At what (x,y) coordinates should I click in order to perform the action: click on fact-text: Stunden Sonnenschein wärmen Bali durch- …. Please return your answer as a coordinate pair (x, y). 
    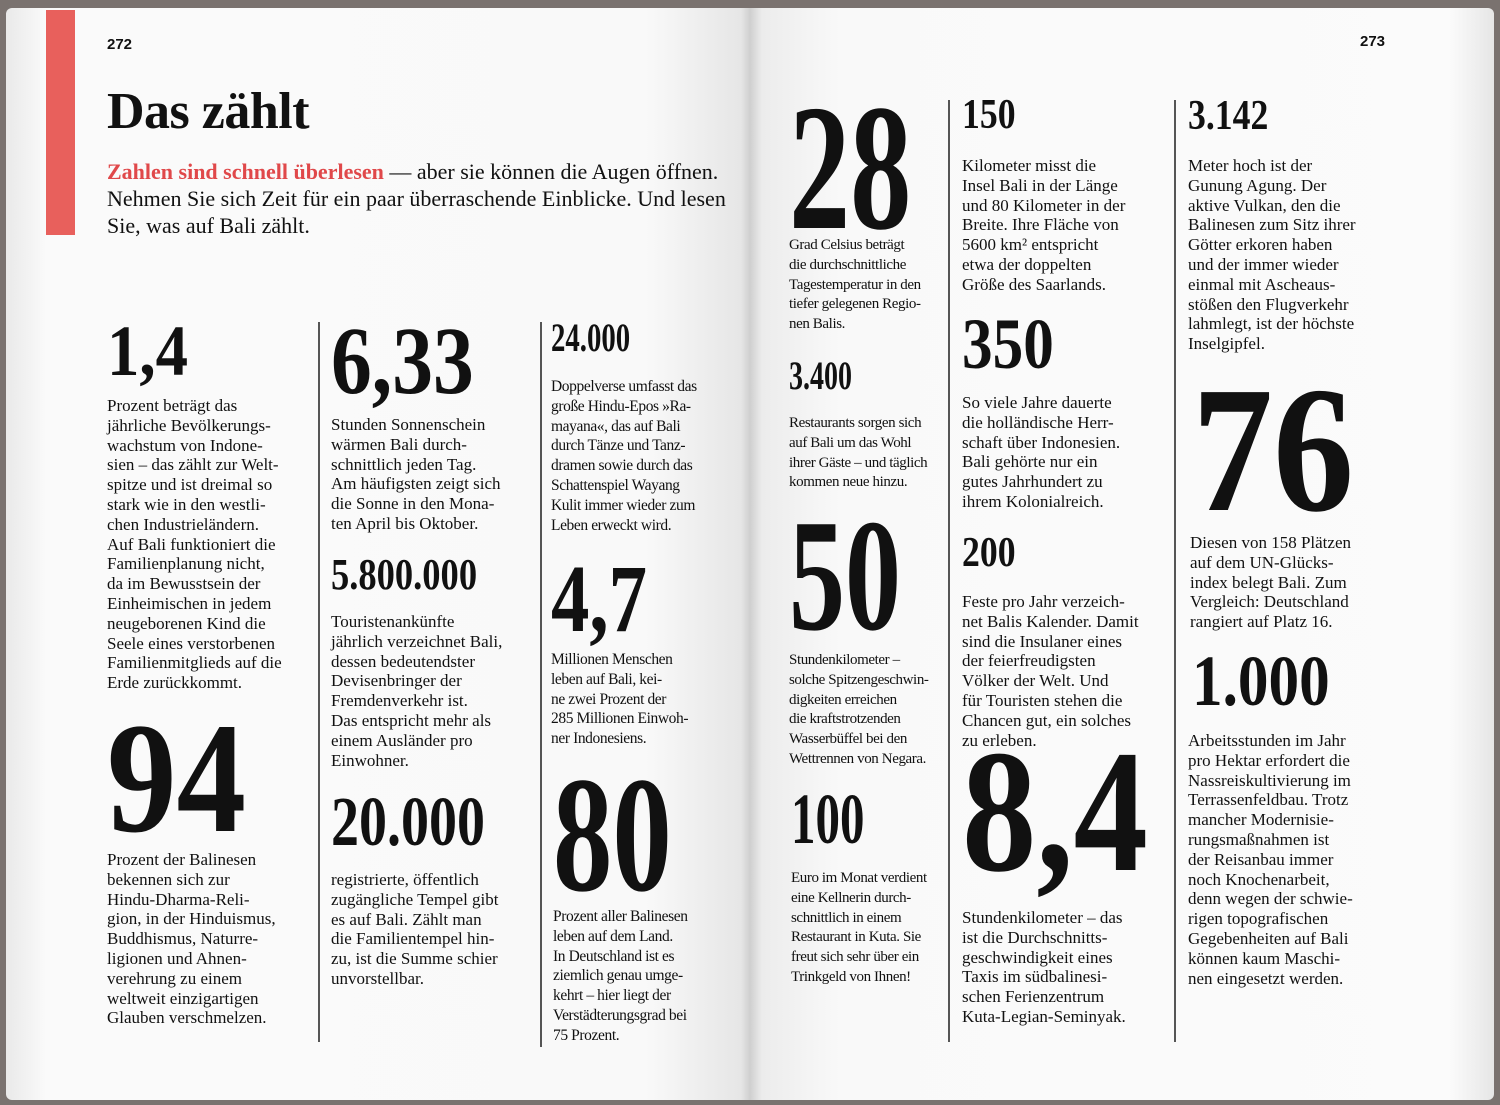
    Looking at the image, I should click on (416, 474).